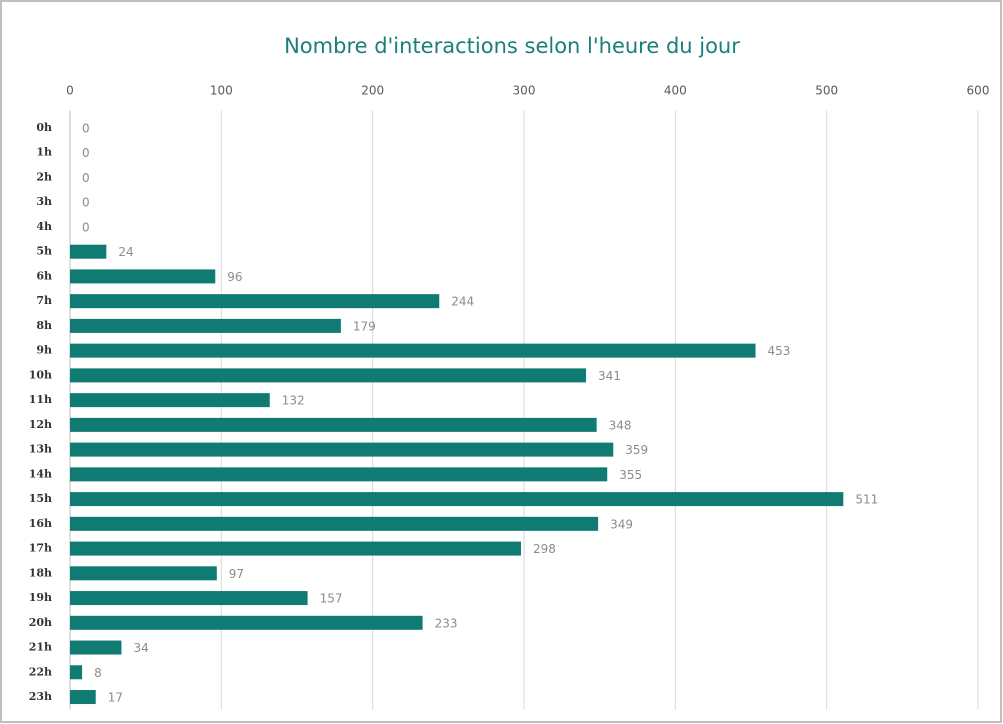 This screenshot has width=1003, height=724. What do you see at coordinates (364, 326) in the screenshot?
I see `data-label: 179` at bounding box center [364, 326].